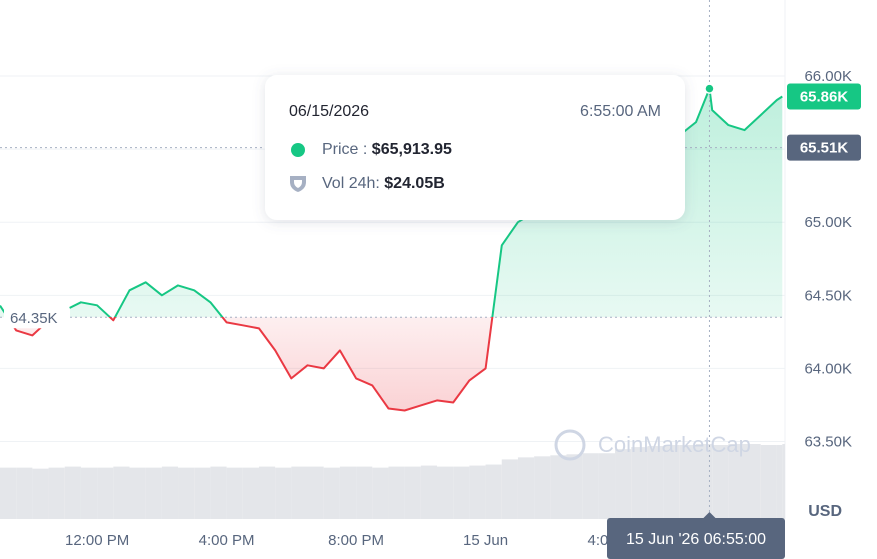 The height and width of the screenshot is (559, 877). I want to click on x-tick-label: 12:00 PM, so click(97, 540).